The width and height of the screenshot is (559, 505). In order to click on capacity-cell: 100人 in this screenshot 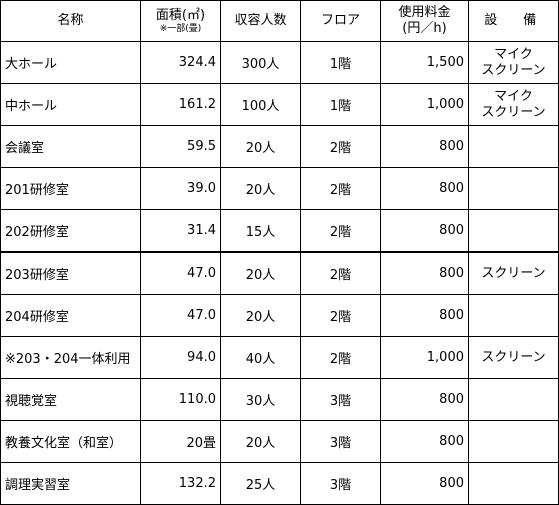, I will do `click(260, 104)`.